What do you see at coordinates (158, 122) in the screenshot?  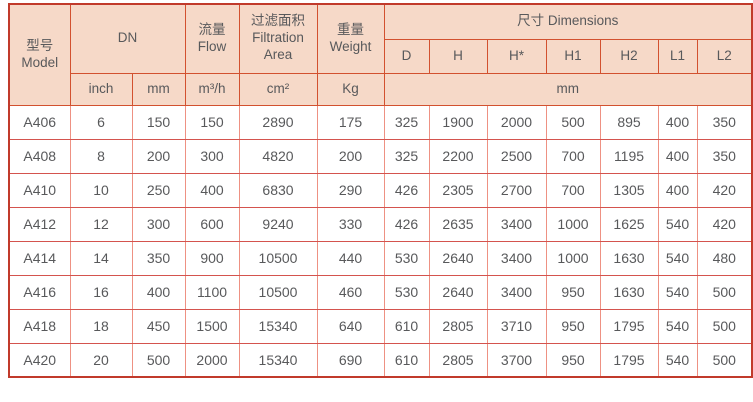 I see `cell-value: 150` at bounding box center [158, 122].